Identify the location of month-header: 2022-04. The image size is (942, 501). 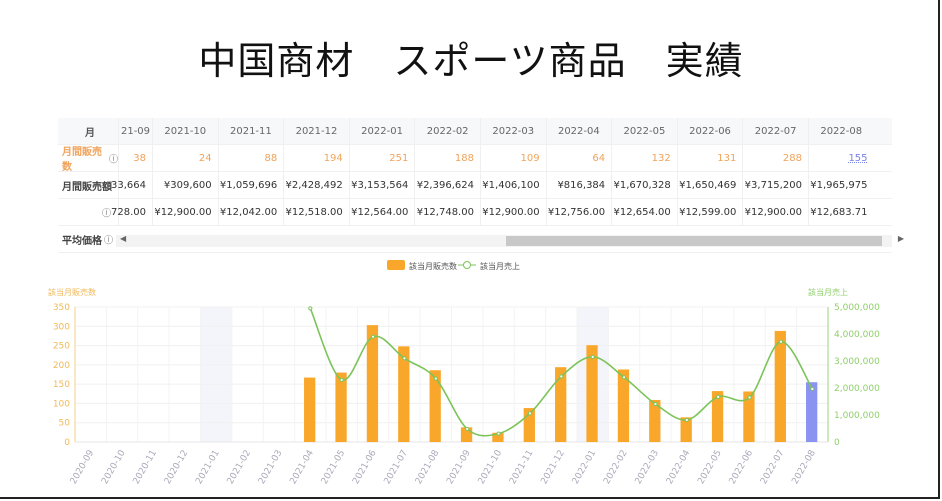
(578, 131).